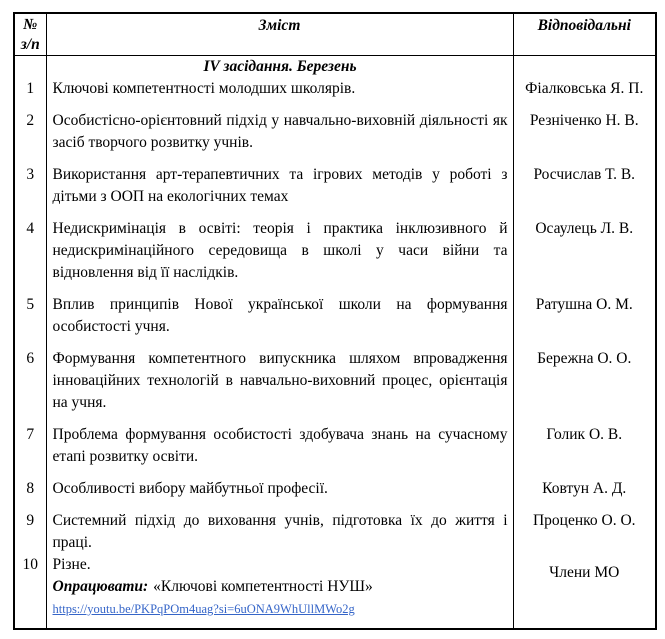  I want to click on header-row: № з/п Зміст Відповідальні, so click(335, 34).